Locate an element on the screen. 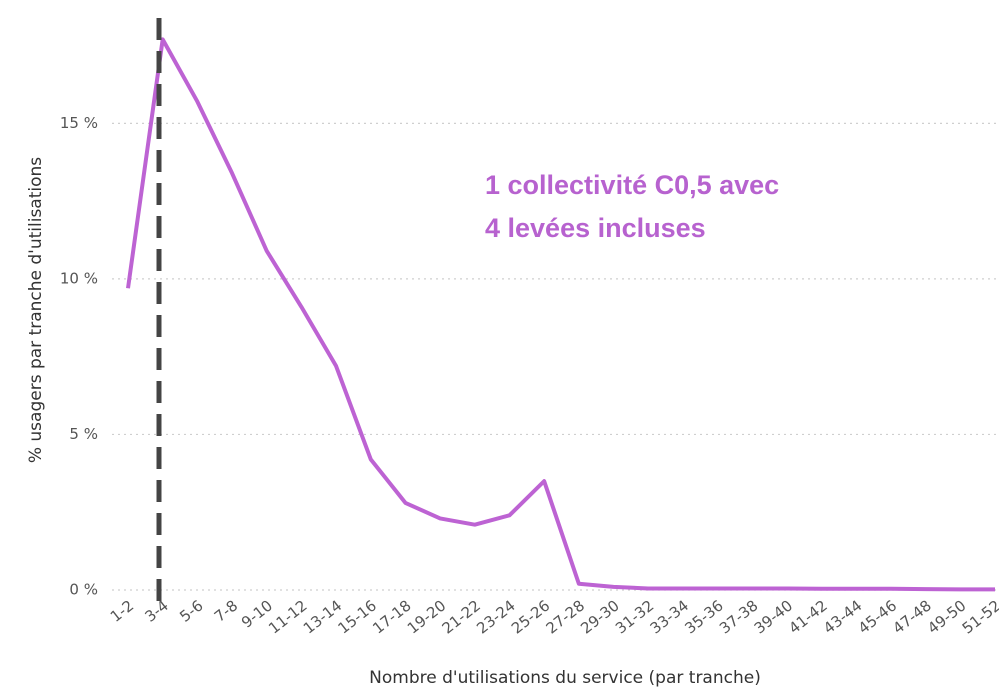 The image size is (999, 691). x-tick-label: 23-24 is located at coordinates (495, 617).